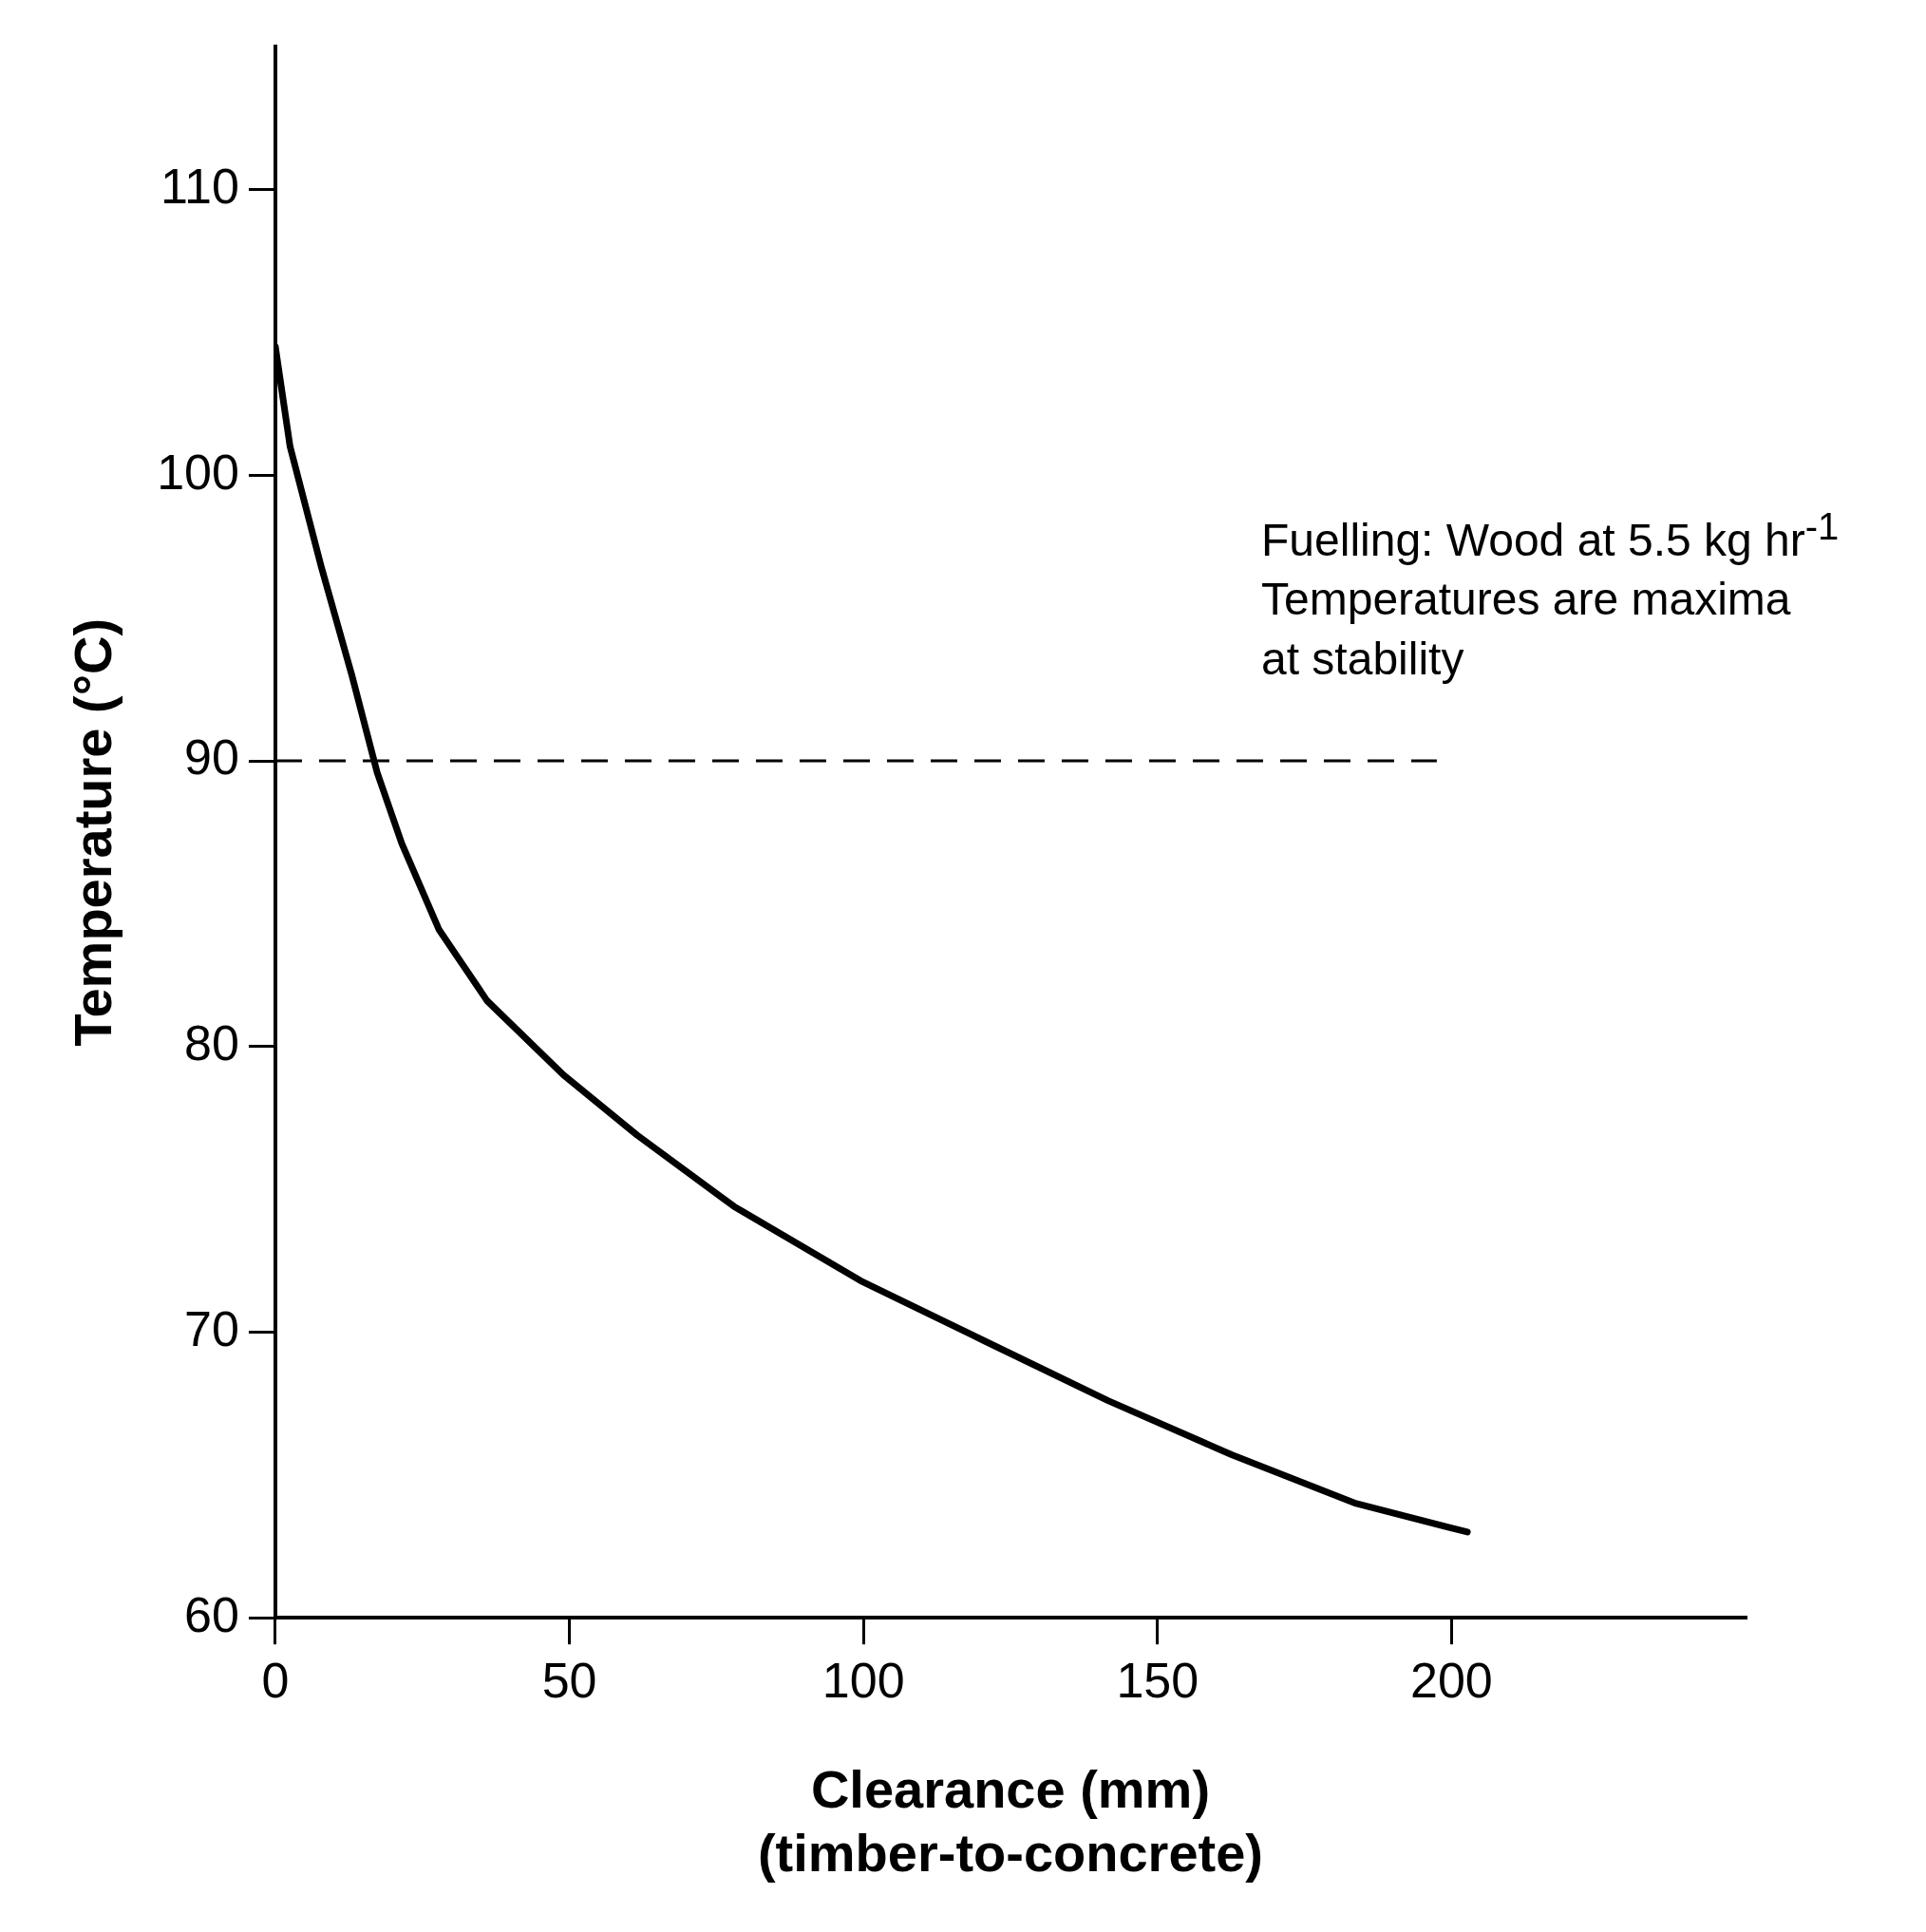  I want to click on x-tick-label: 100, so click(863, 1680).